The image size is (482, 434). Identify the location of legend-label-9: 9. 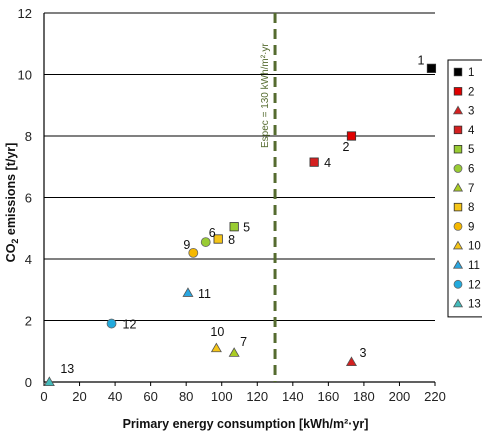
(471, 227).